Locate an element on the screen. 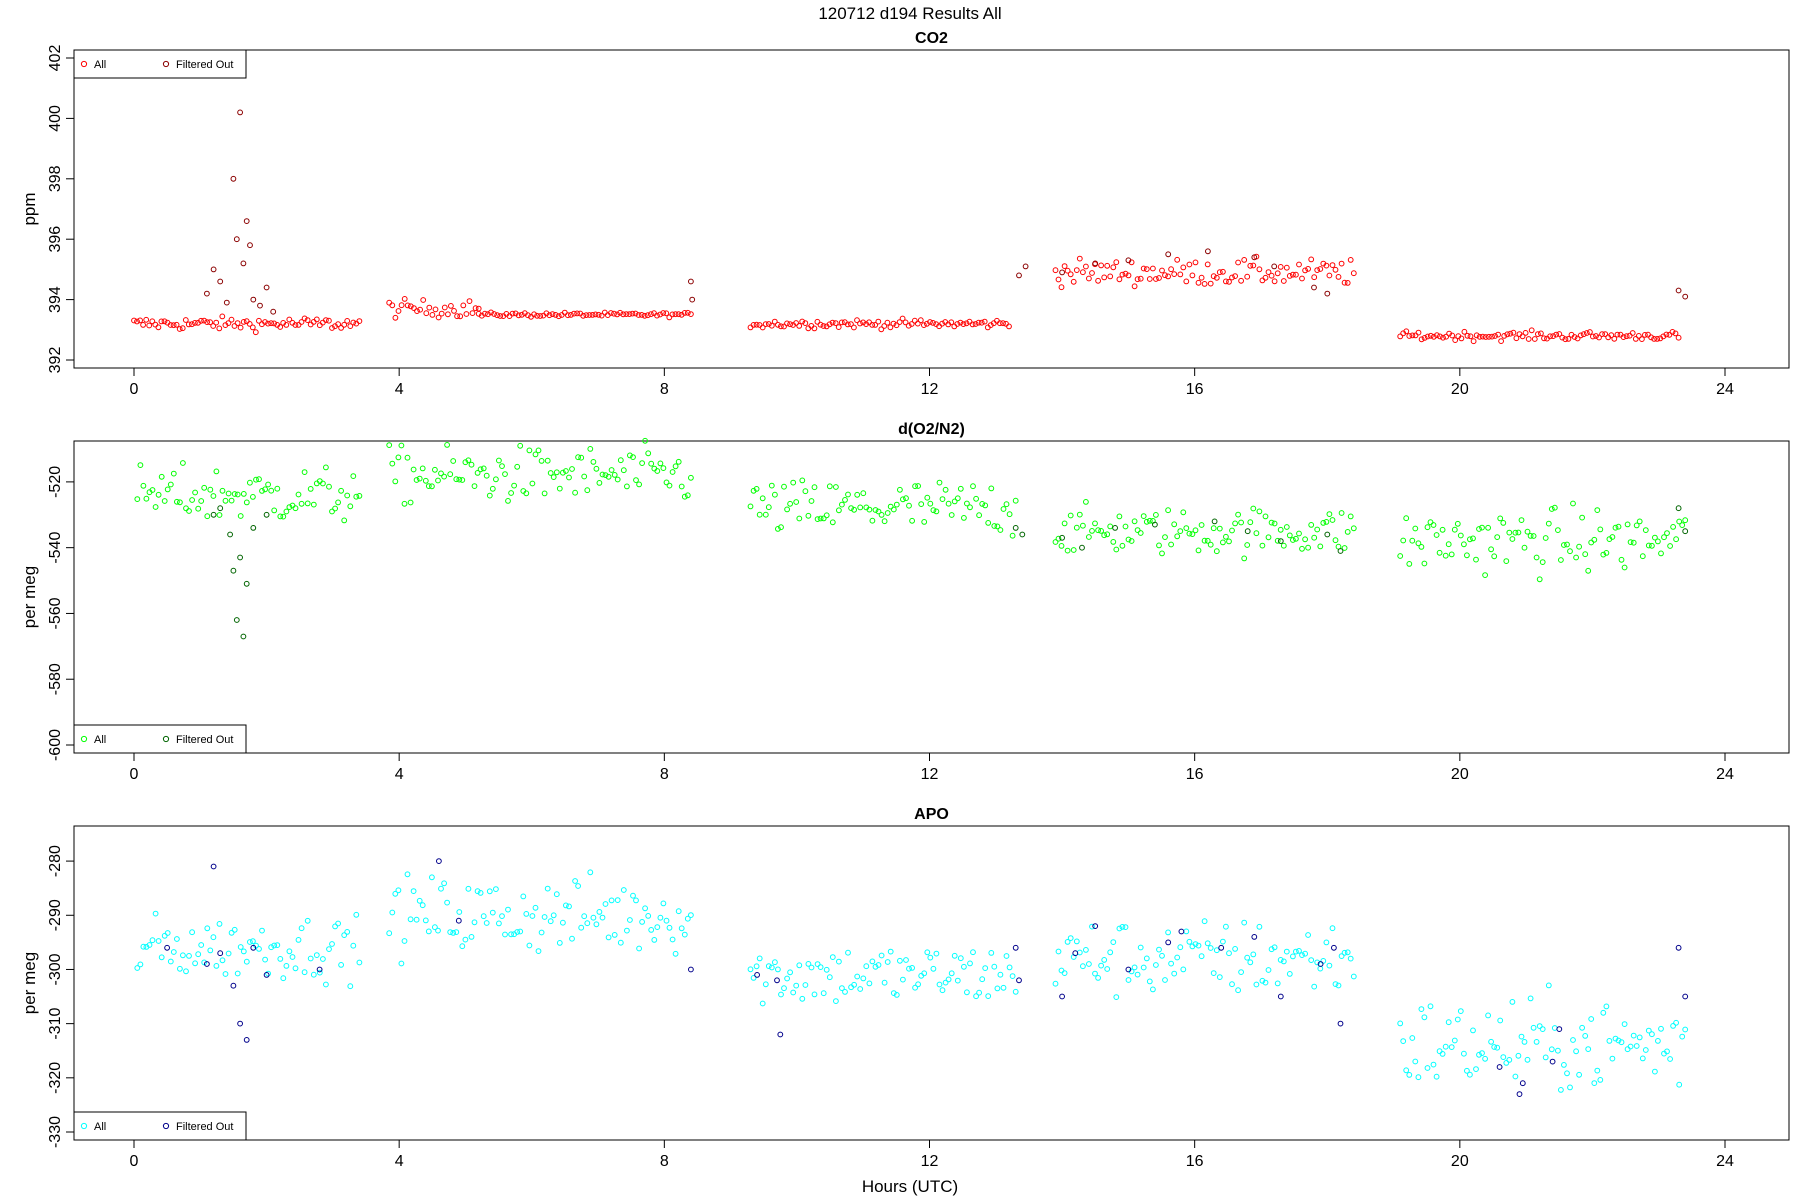  x-tick-label: 4 is located at coordinates (399, 389).